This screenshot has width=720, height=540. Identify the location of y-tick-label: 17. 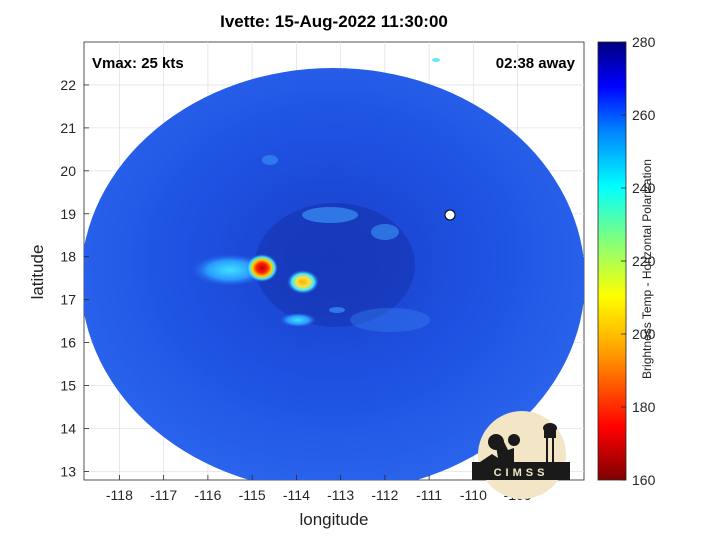
(68, 300).